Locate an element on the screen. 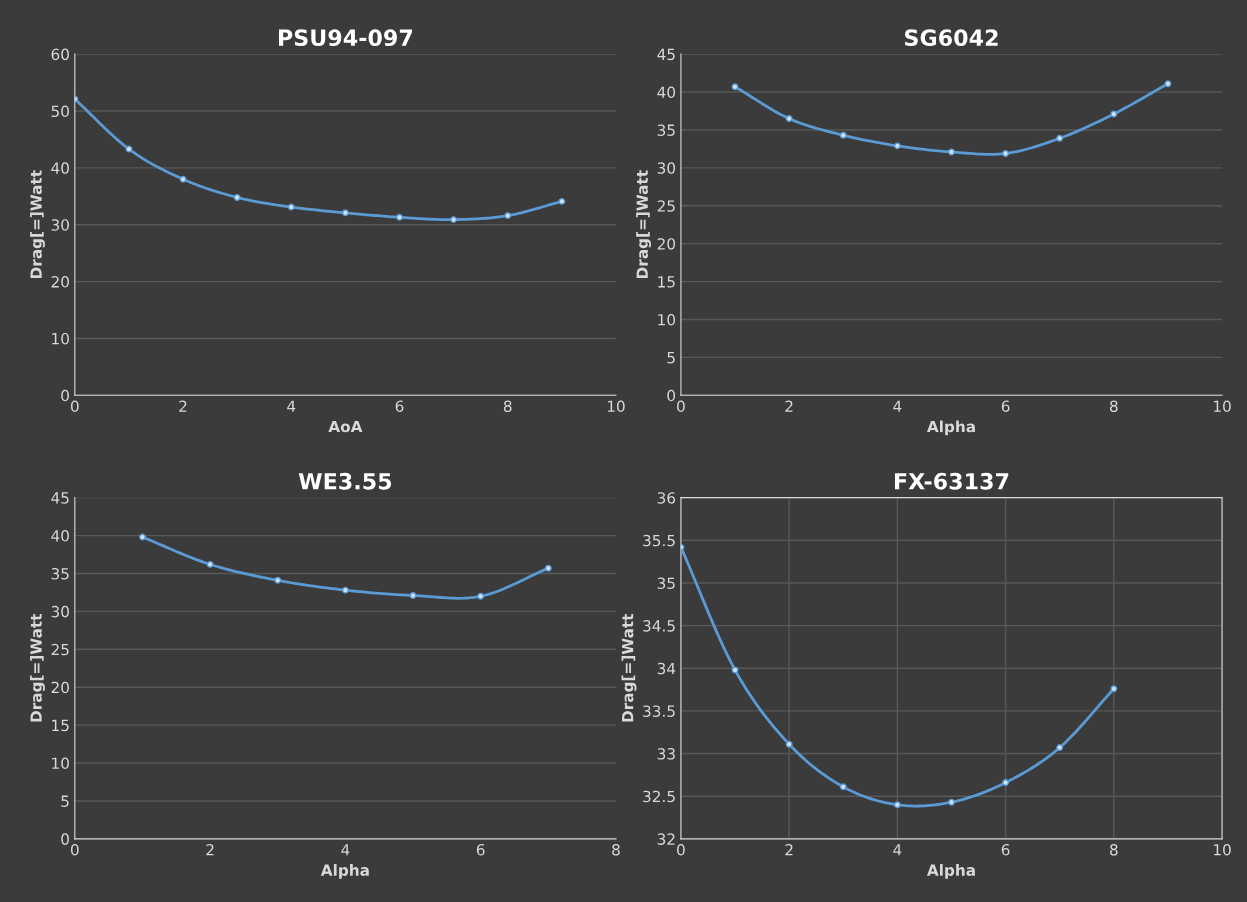 This screenshot has height=902, width=1247. y-tick-label: 35.5 is located at coordinates (659, 540).